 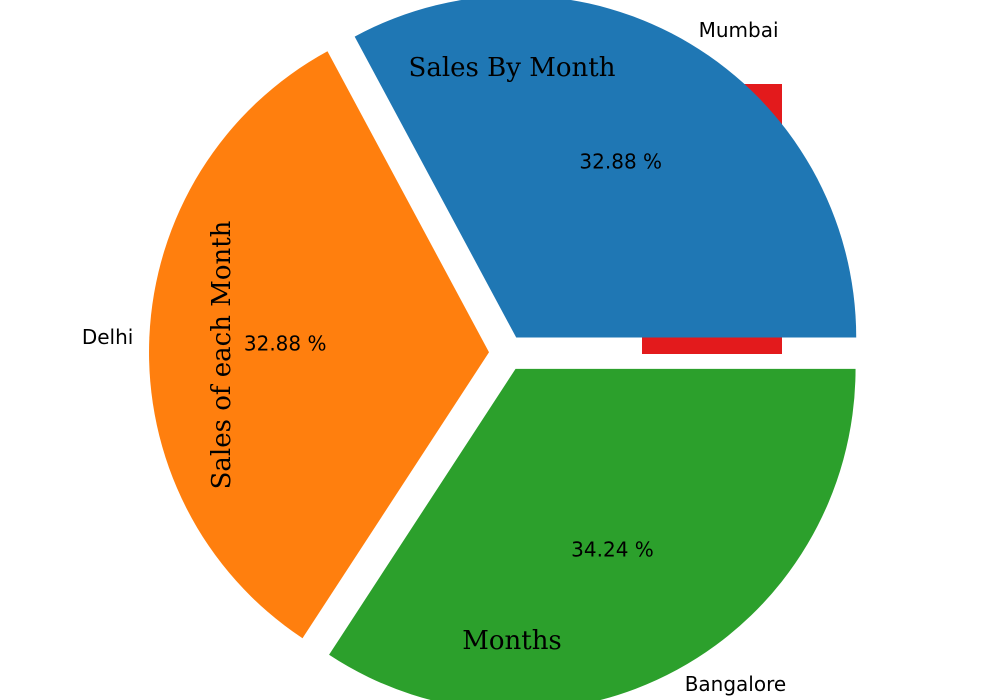 What do you see at coordinates (285, 343) in the screenshot?
I see `percent-label-delhi: 32.88 %` at bounding box center [285, 343].